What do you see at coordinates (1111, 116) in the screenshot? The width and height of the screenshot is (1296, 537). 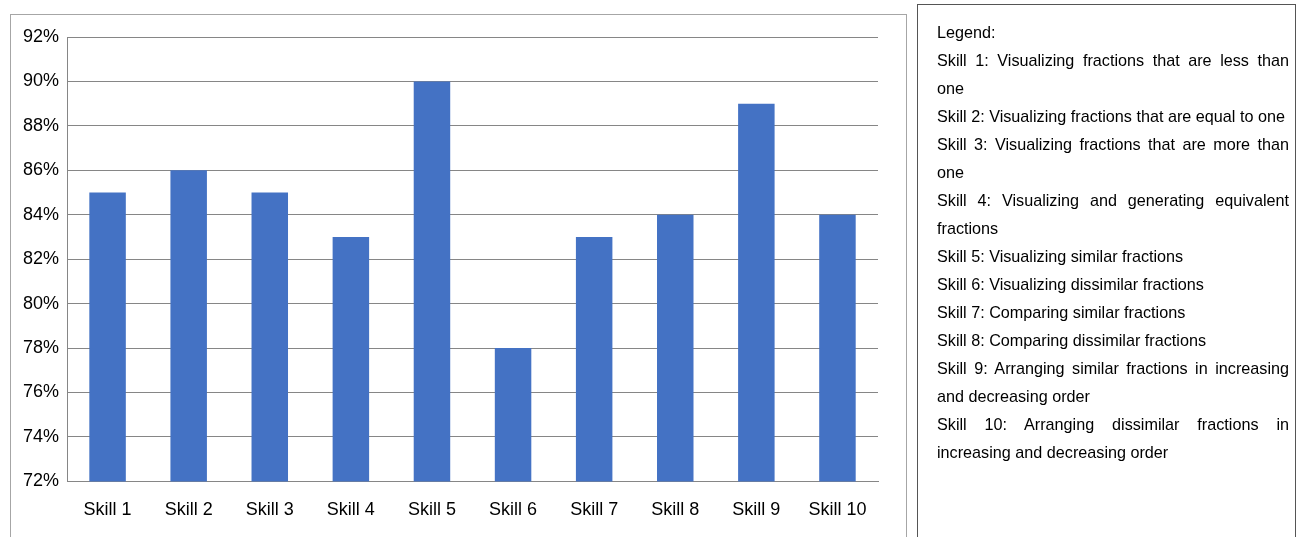 I see `text: Skill 2: Visualizing fractions that are equal to one` at bounding box center [1111, 116].